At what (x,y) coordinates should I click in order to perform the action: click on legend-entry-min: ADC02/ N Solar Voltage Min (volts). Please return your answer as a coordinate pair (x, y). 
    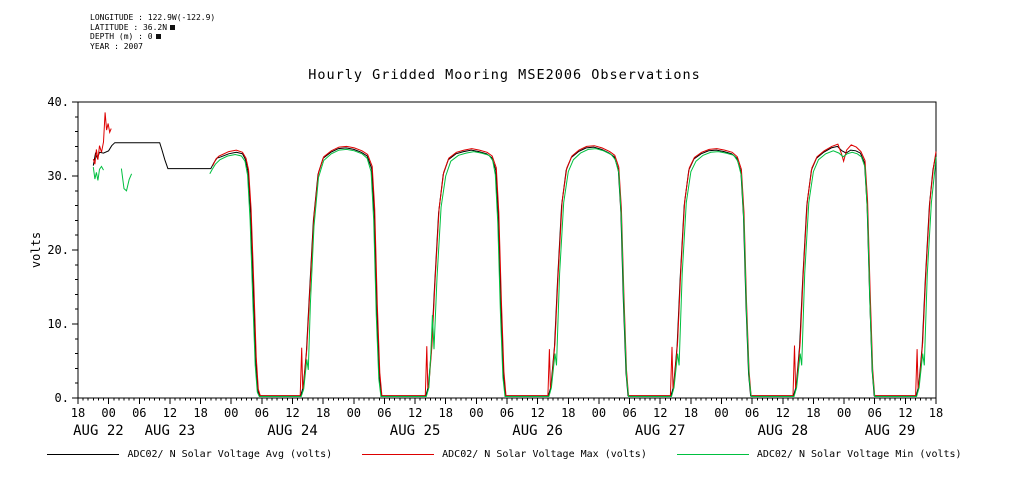
    Looking at the image, I should click on (819, 454).